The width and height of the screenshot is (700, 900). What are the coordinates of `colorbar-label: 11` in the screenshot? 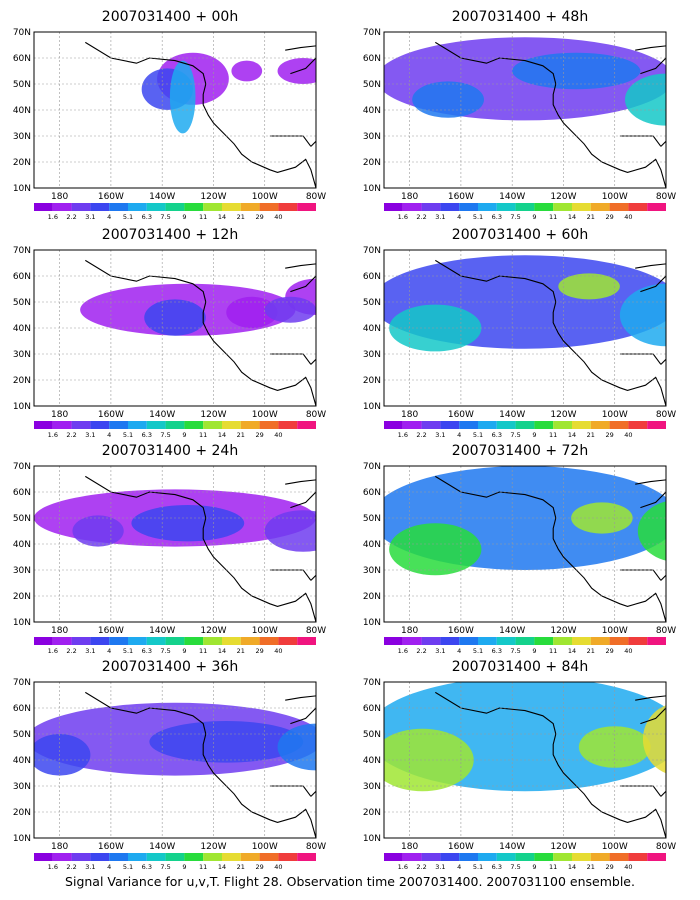 It's located at (553, 434).